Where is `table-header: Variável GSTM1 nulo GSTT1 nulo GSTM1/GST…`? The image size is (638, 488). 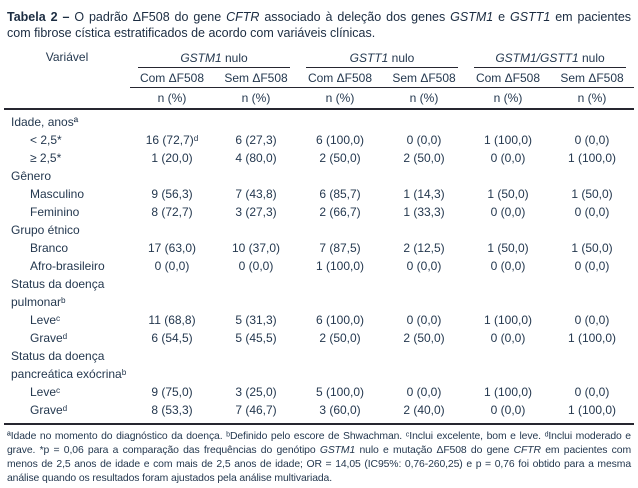
table-header: Variável GSTM1 nulo GSTT1 nulo GSTM1/GST… is located at coordinates (319, 80).